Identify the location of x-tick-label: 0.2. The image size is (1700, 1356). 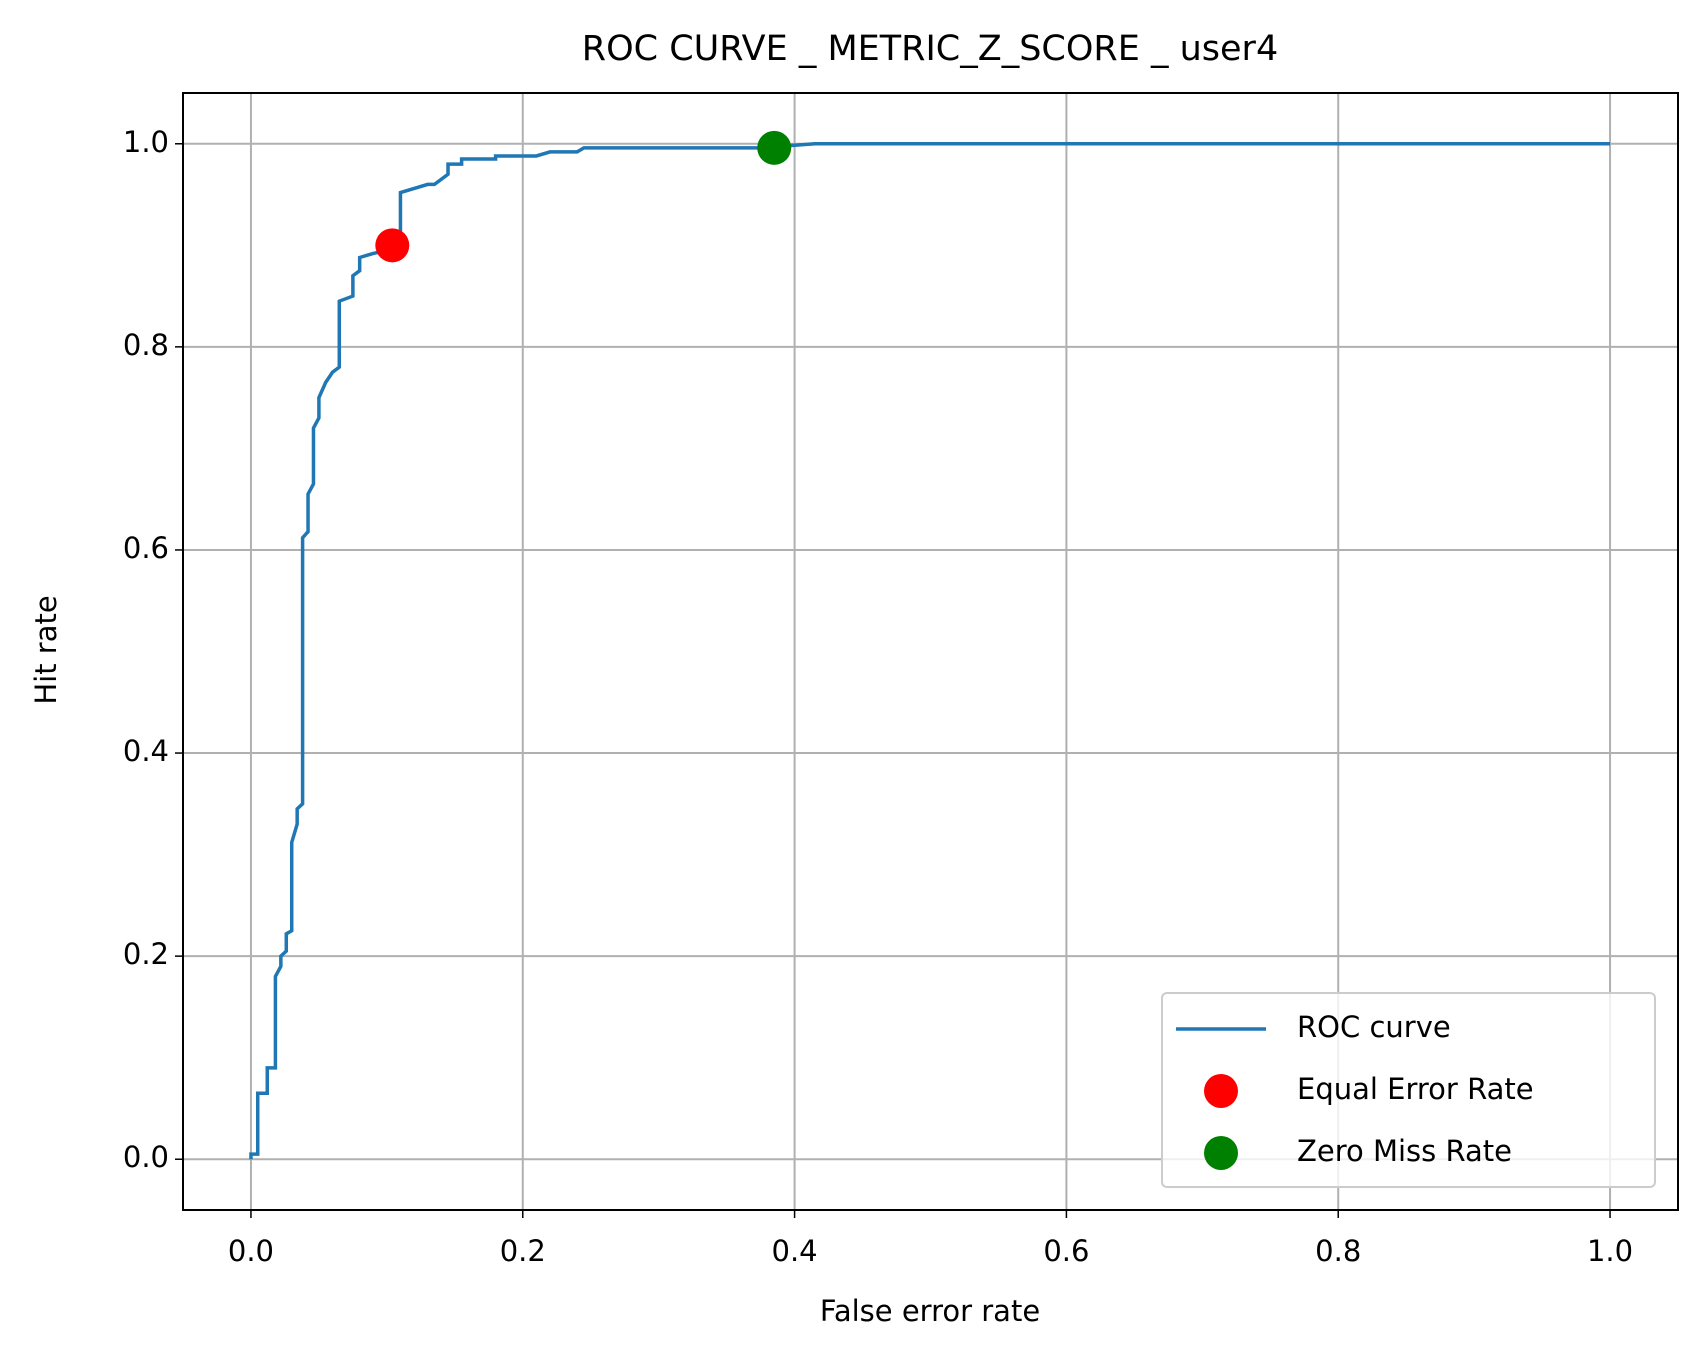
(523, 1251).